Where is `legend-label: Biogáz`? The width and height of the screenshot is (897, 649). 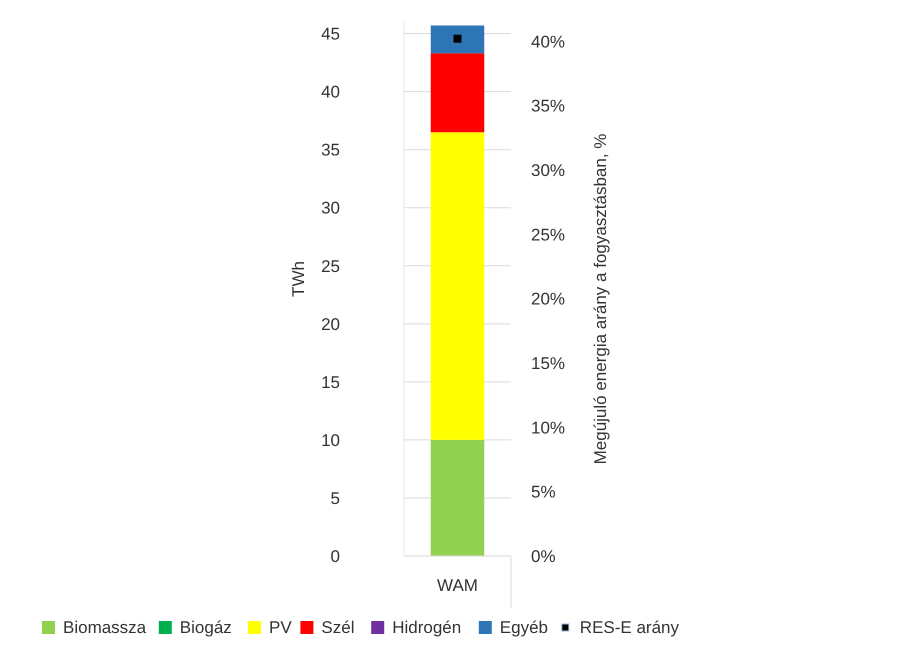 legend-label: Biogáz is located at coordinates (206, 627).